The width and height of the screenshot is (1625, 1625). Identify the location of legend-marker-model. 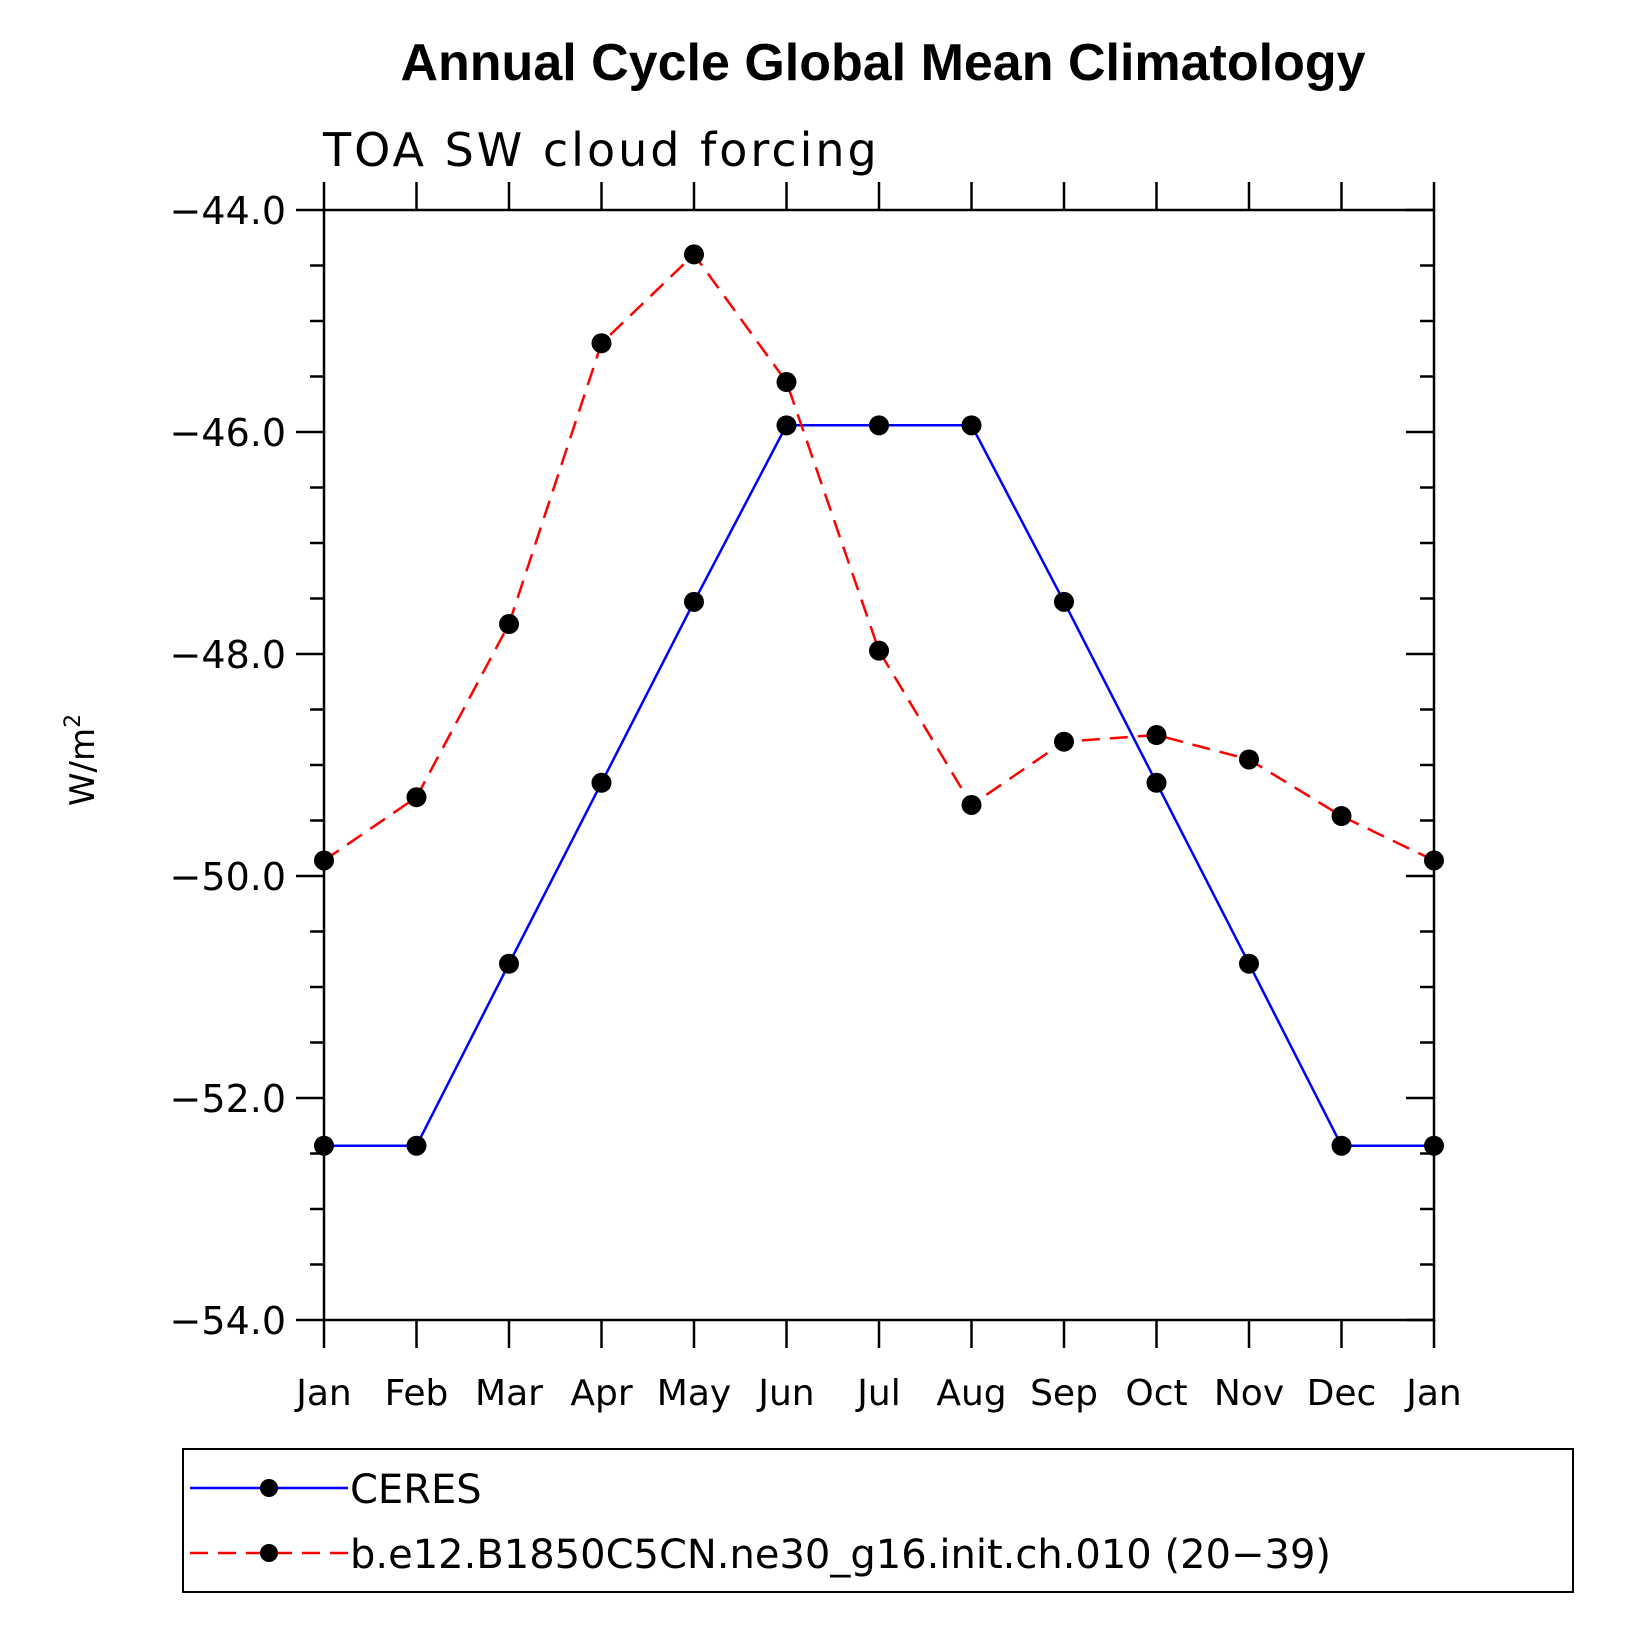
(269, 1553).